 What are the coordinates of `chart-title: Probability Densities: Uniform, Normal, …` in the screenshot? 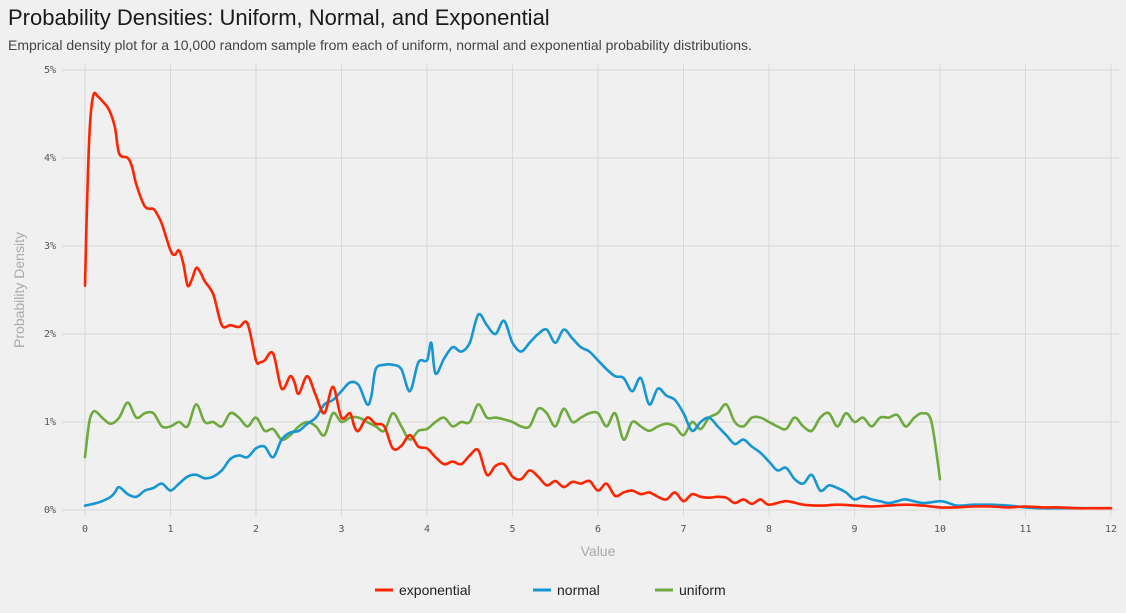 It's located at (279, 17).